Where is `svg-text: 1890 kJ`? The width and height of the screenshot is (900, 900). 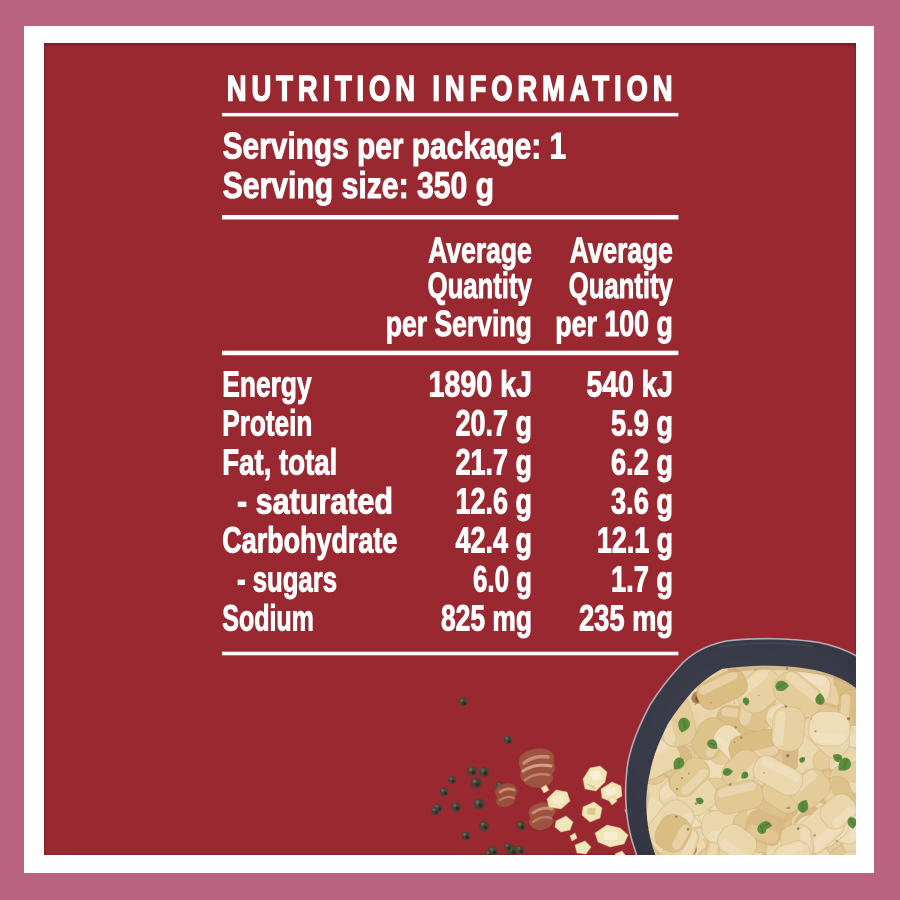
svg-text: 1890 kJ is located at coordinates (481, 384).